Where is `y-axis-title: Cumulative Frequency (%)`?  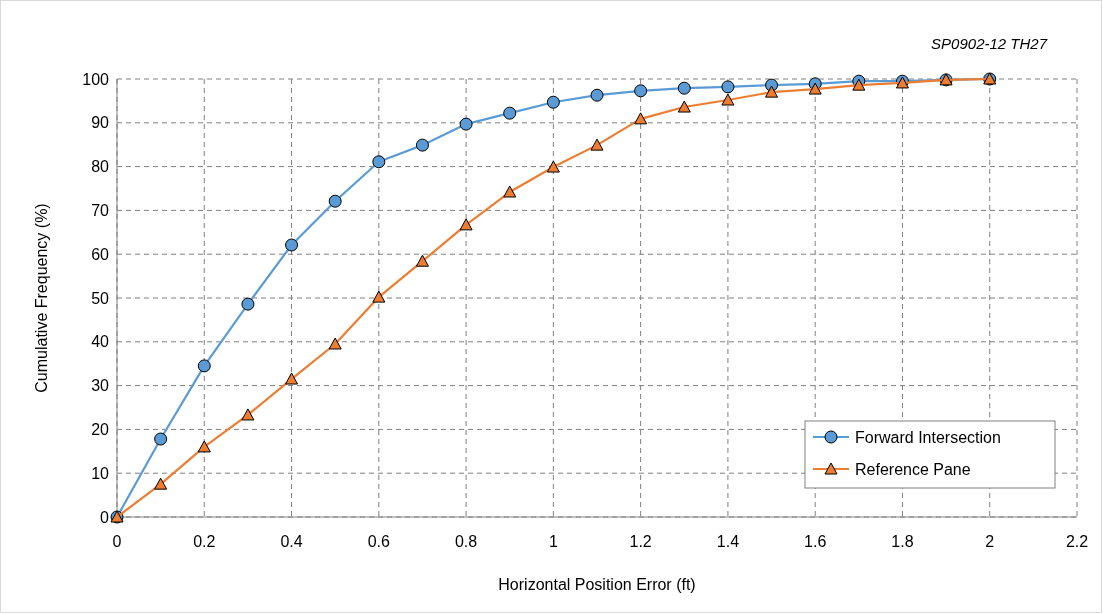
y-axis-title: Cumulative Frequency (%) is located at coordinates (41, 298).